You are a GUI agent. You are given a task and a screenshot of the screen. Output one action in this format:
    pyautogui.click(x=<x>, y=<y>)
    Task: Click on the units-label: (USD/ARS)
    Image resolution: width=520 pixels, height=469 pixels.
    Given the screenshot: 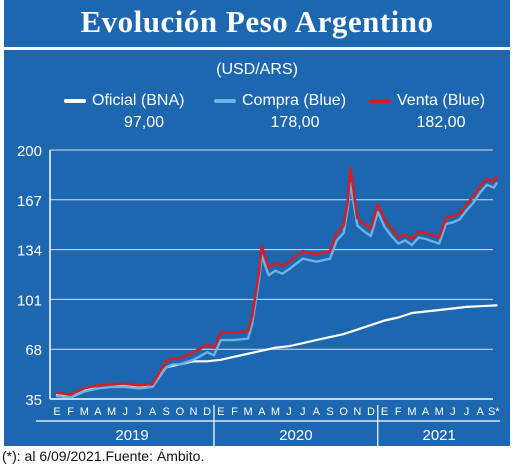 What is the action you would take?
    pyautogui.click(x=257, y=69)
    